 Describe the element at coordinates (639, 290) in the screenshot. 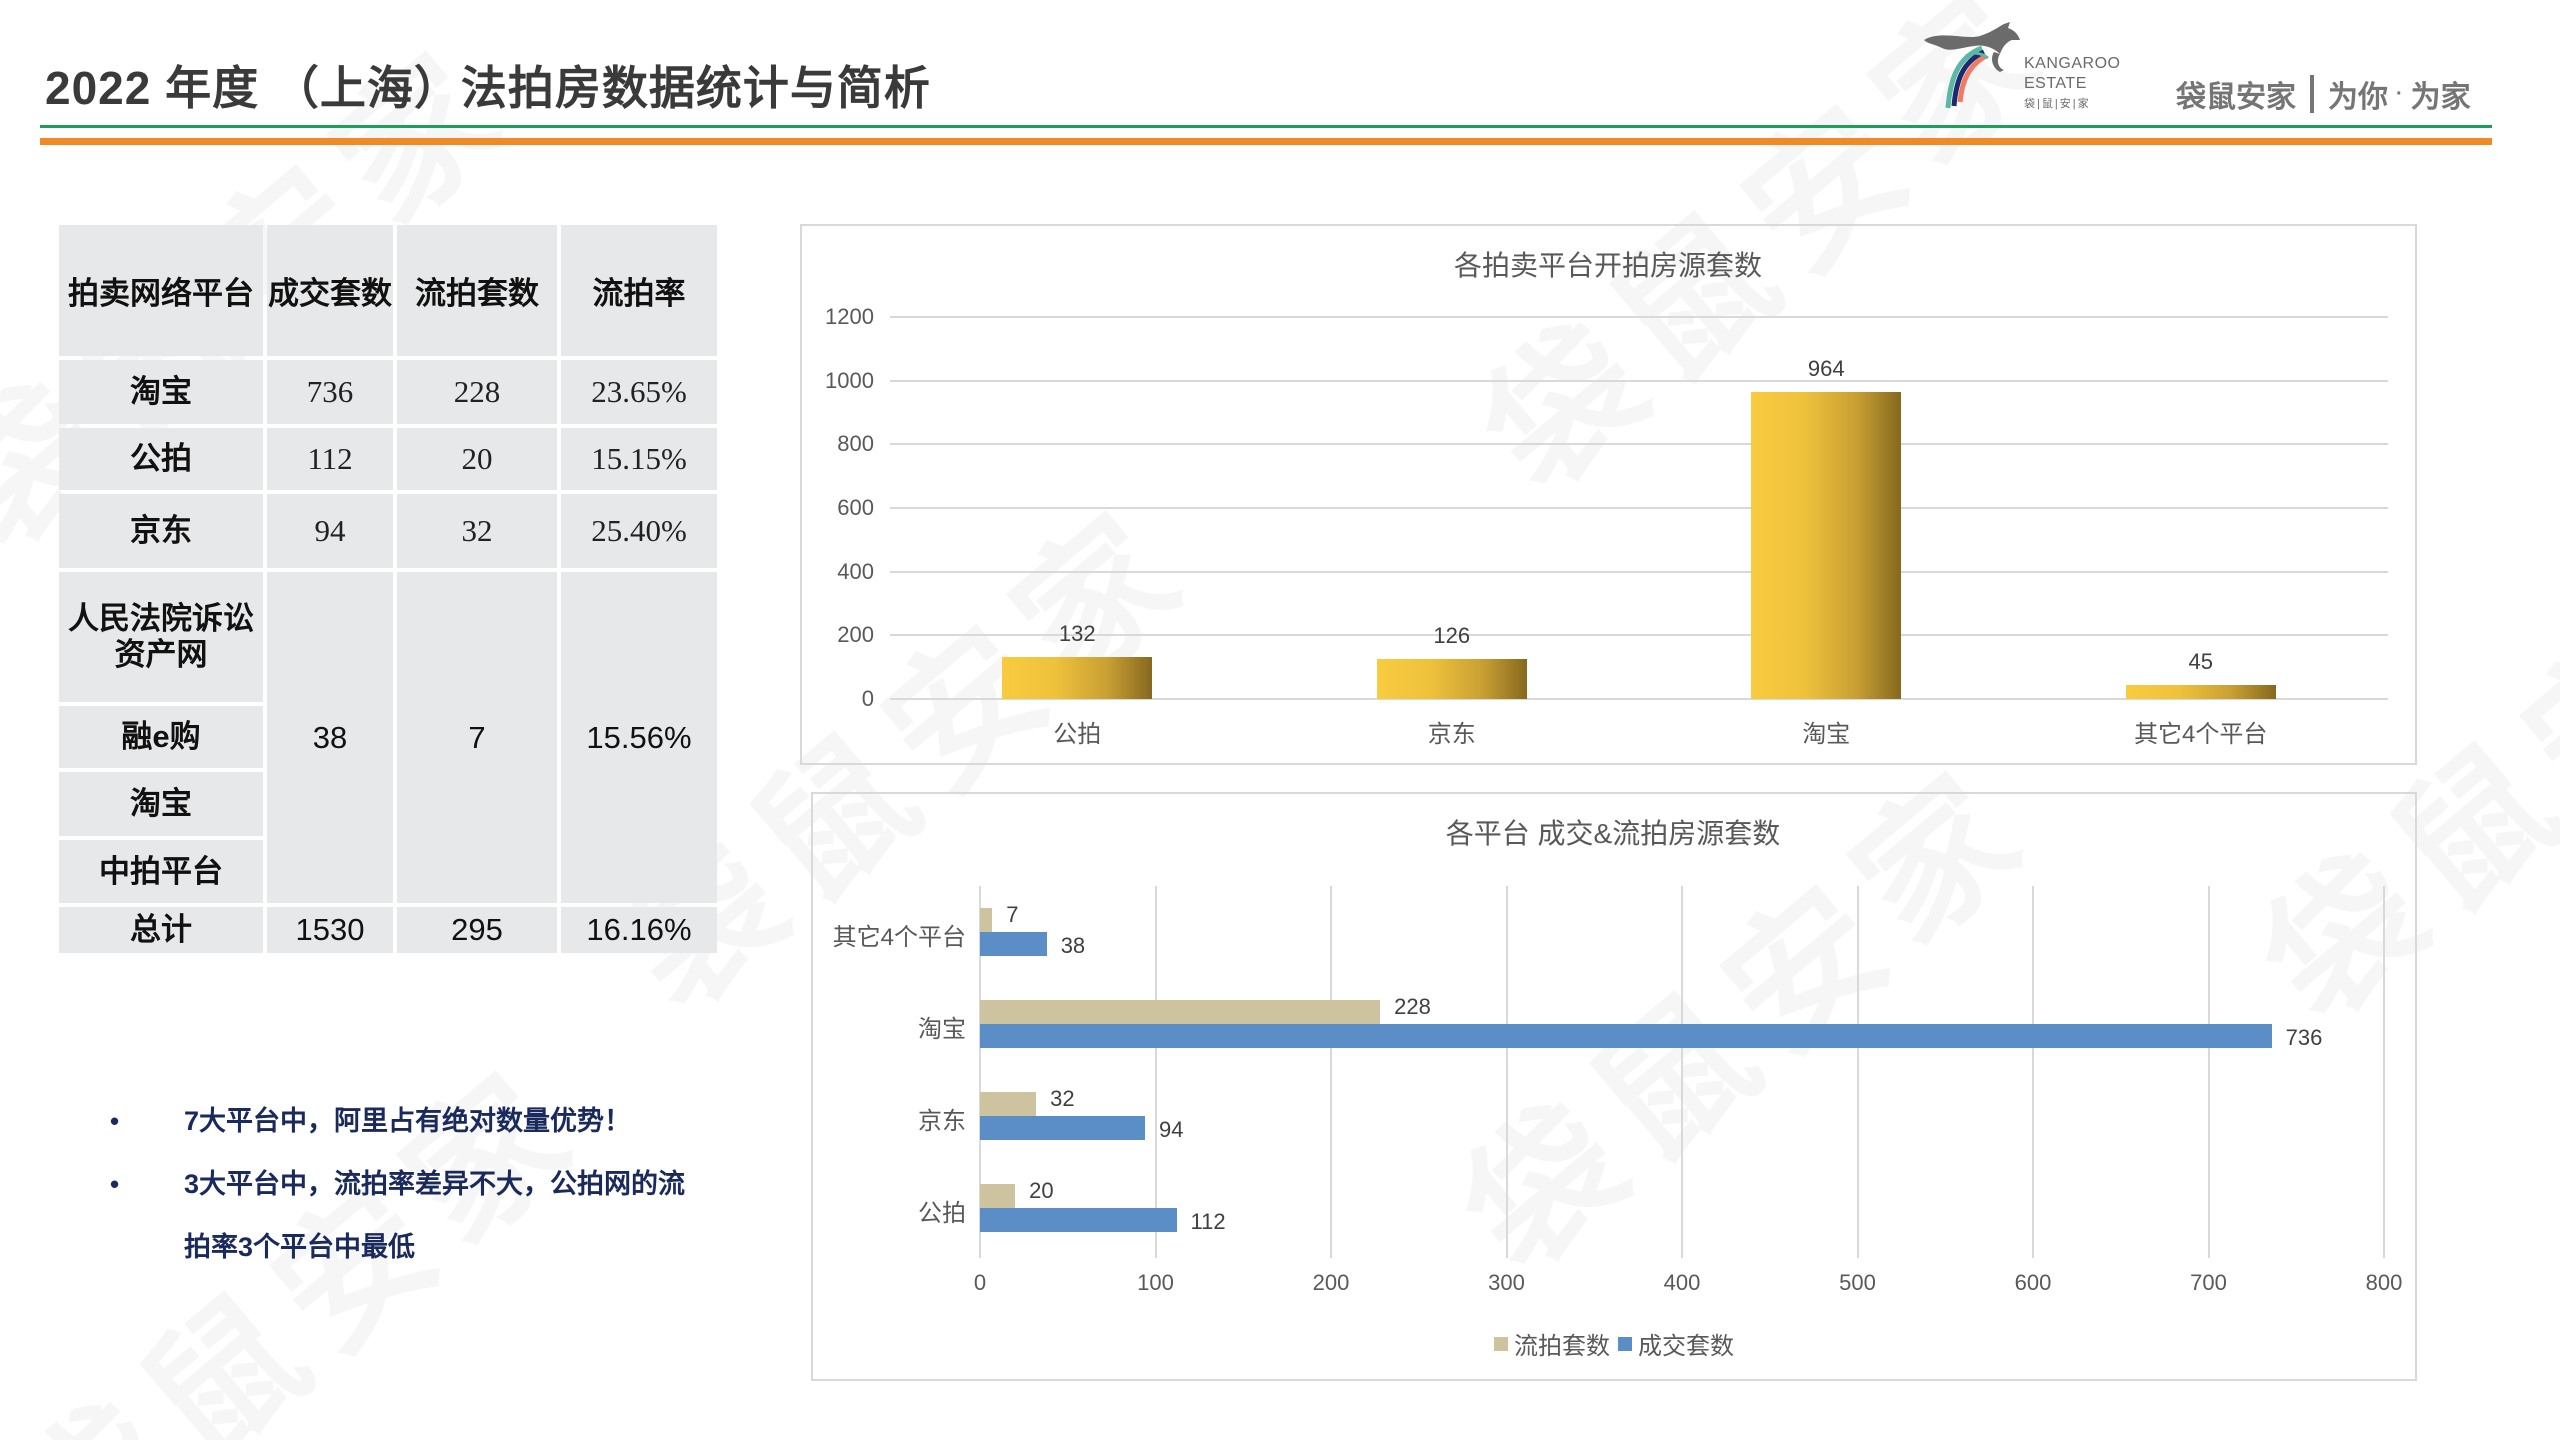

I see `table-header-rate: 流拍率` at that location.